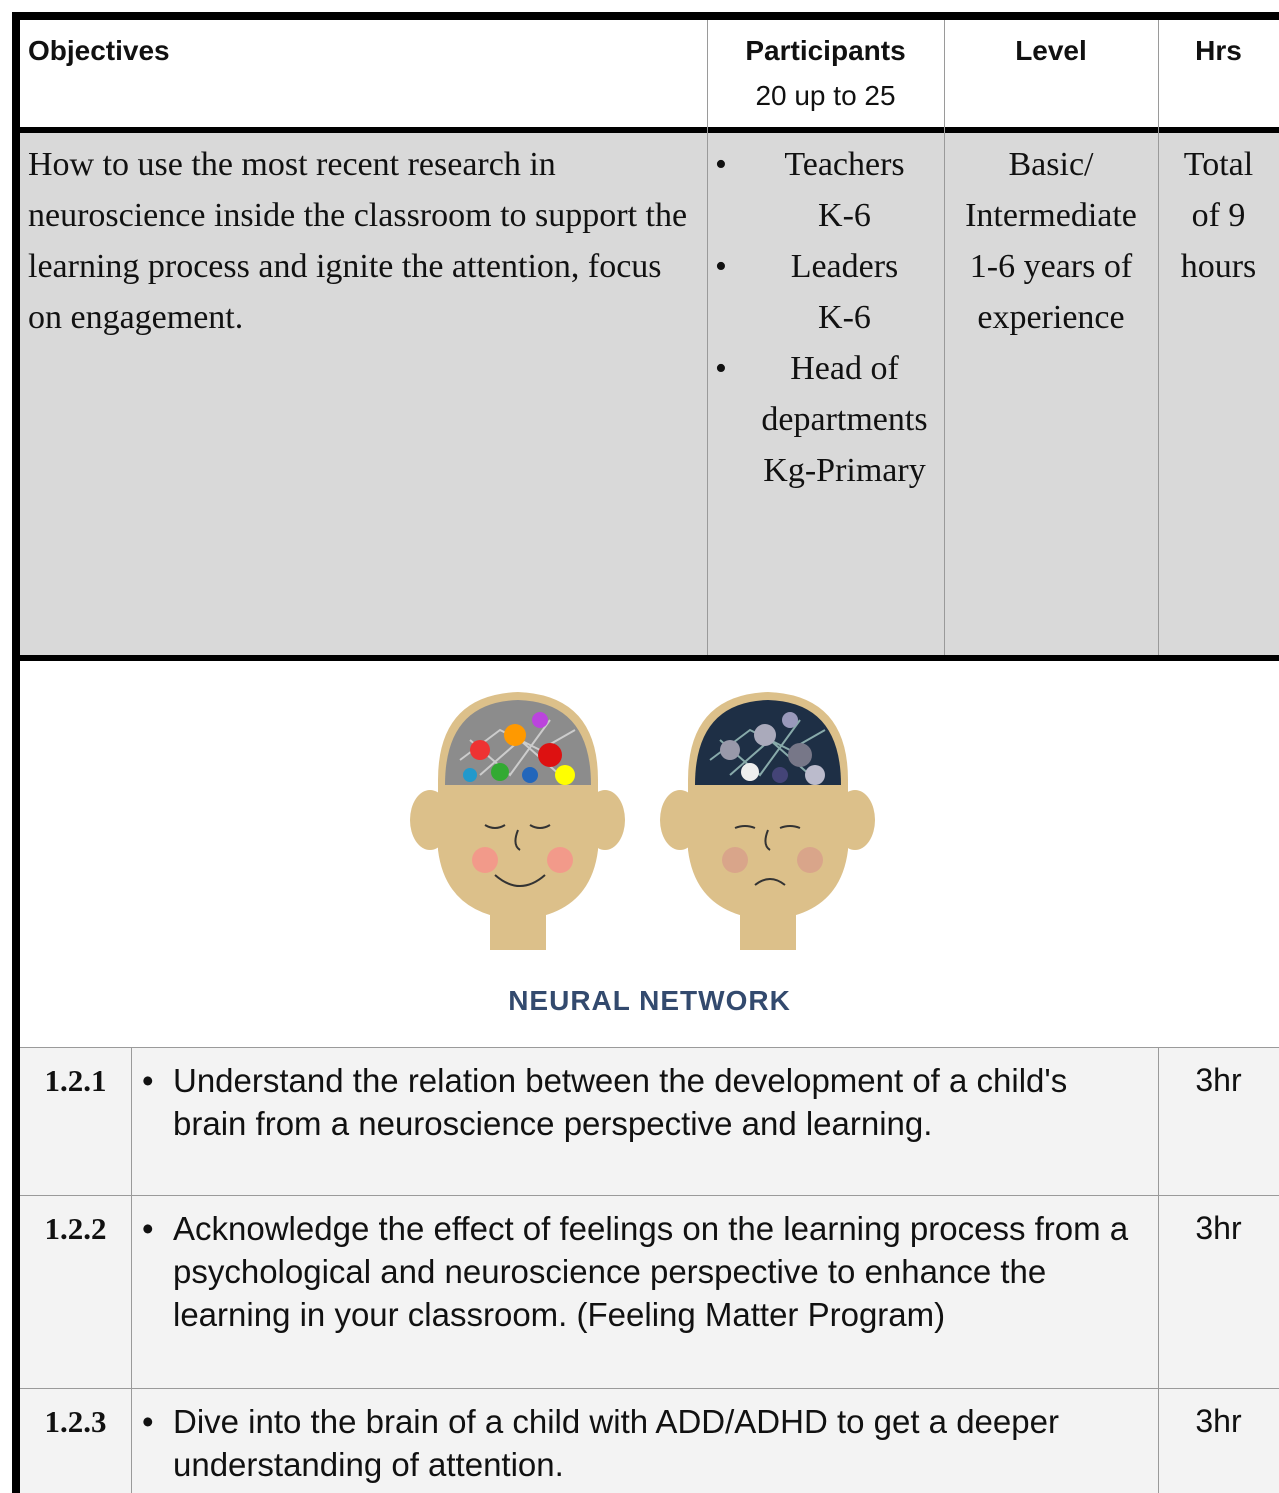 This screenshot has width=1279, height=1493. I want to click on level: Basic/Intermediate 1-6 years of experience, so click(1051, 241).